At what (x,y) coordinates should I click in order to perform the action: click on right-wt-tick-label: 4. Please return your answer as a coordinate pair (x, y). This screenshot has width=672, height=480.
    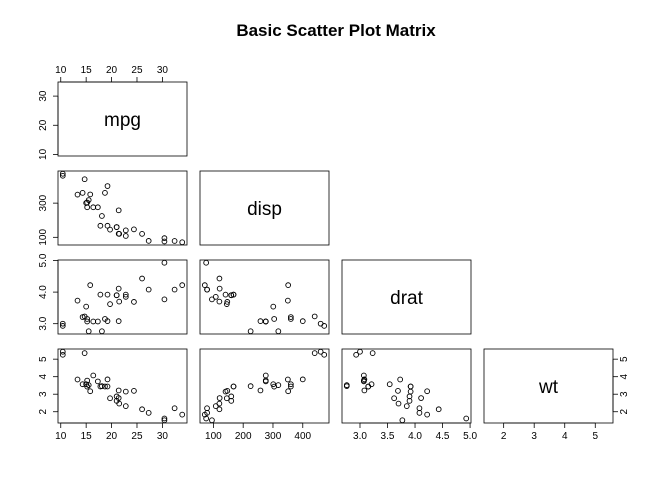
    Looking at the image, I should click on (624, 376).